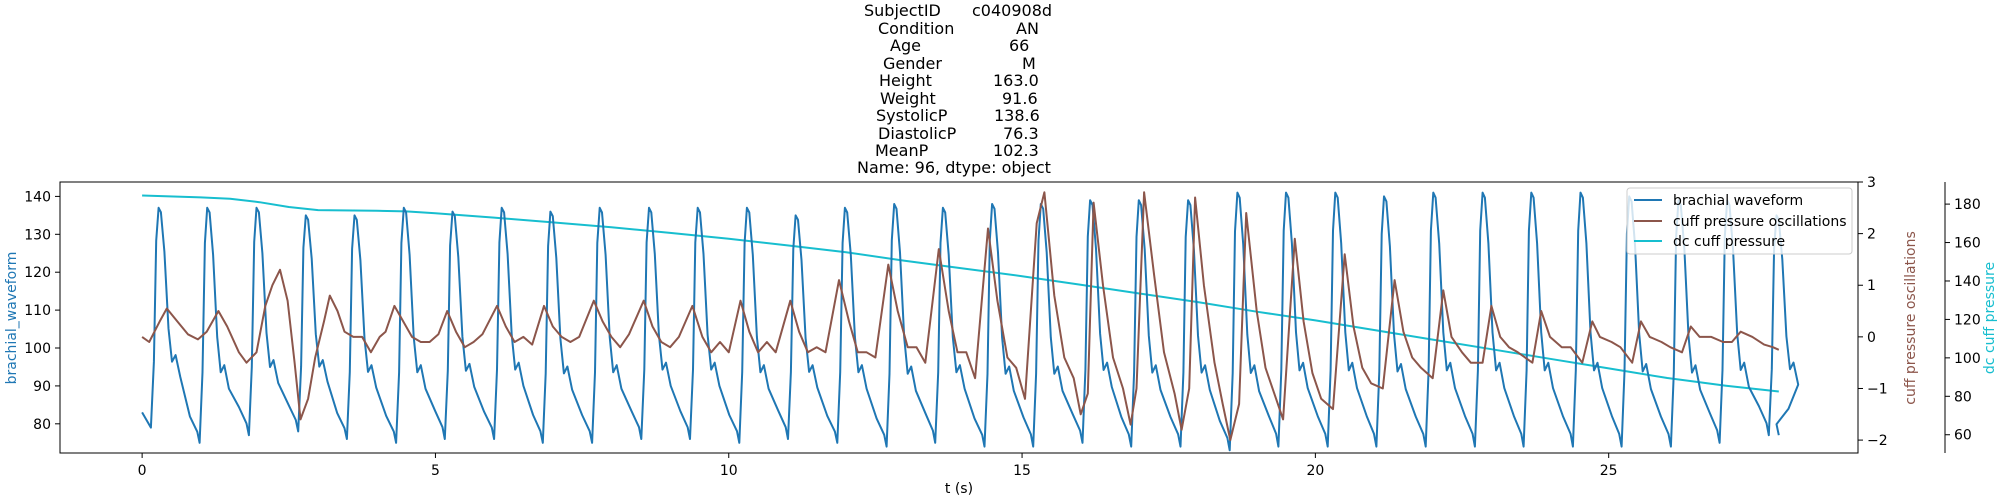  Describe the element at coordinates (1877, 389) in the screenshot. I see `right1-tick-label--1: −1` at that location.